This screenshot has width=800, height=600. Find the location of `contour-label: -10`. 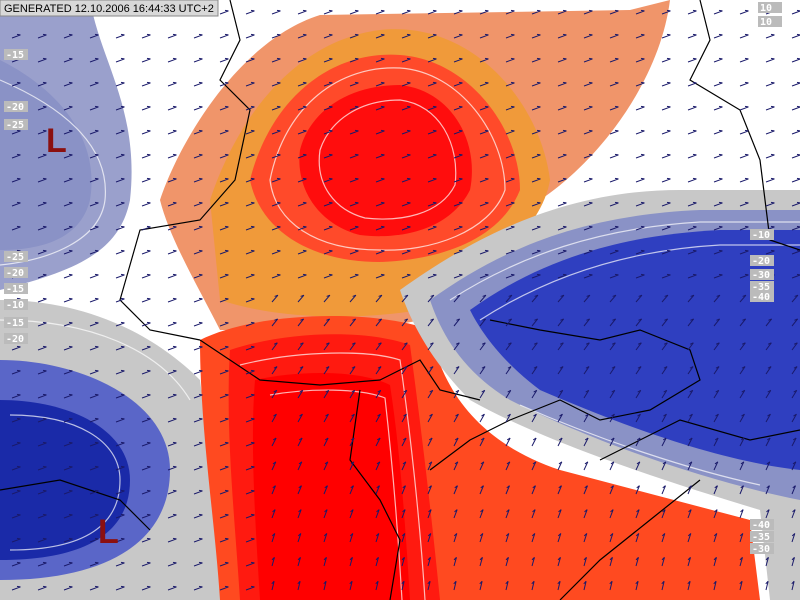

contour-label: -10 is located at coordinates (15, 305).